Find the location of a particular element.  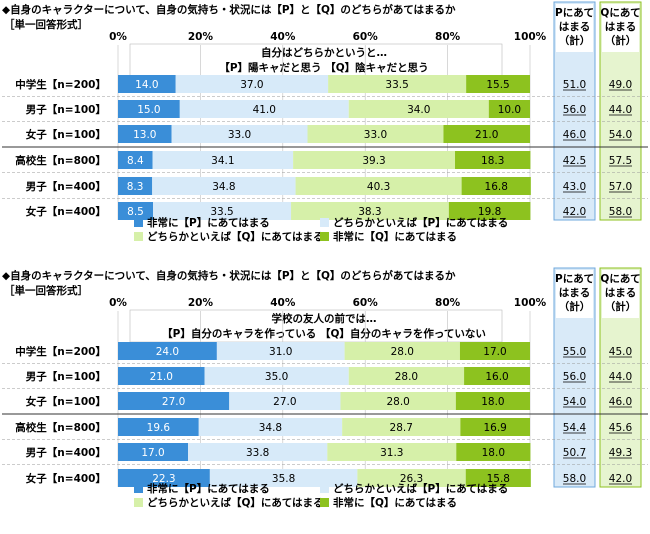

p-total-header-line: はまる is located at coordinates (575, 27).